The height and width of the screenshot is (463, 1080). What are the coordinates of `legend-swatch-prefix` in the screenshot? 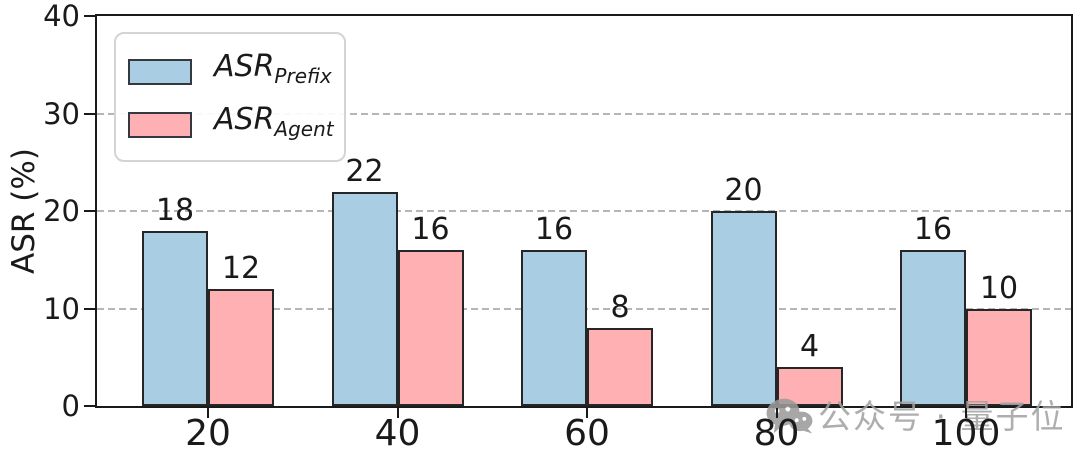 It's located at (160, 71).